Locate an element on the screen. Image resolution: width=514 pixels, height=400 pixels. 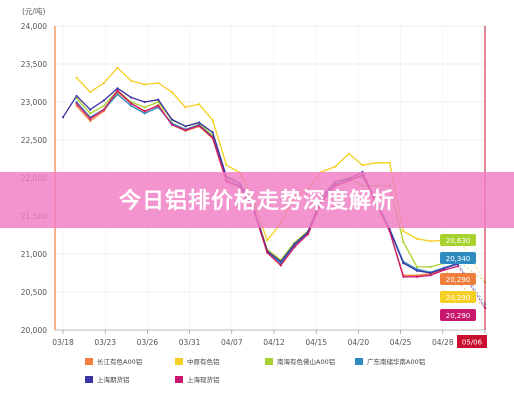
y-tick-label: 22,500 is located at coordinates (34, 140).